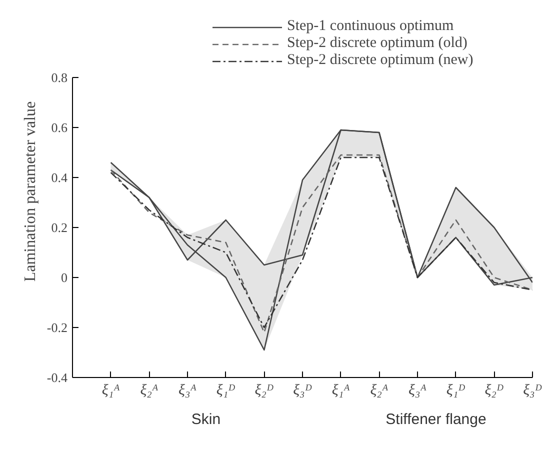 The height and width of the screenshot is (473, 549). I want to click on y-tick-label: 0.4, so click(59, 177).